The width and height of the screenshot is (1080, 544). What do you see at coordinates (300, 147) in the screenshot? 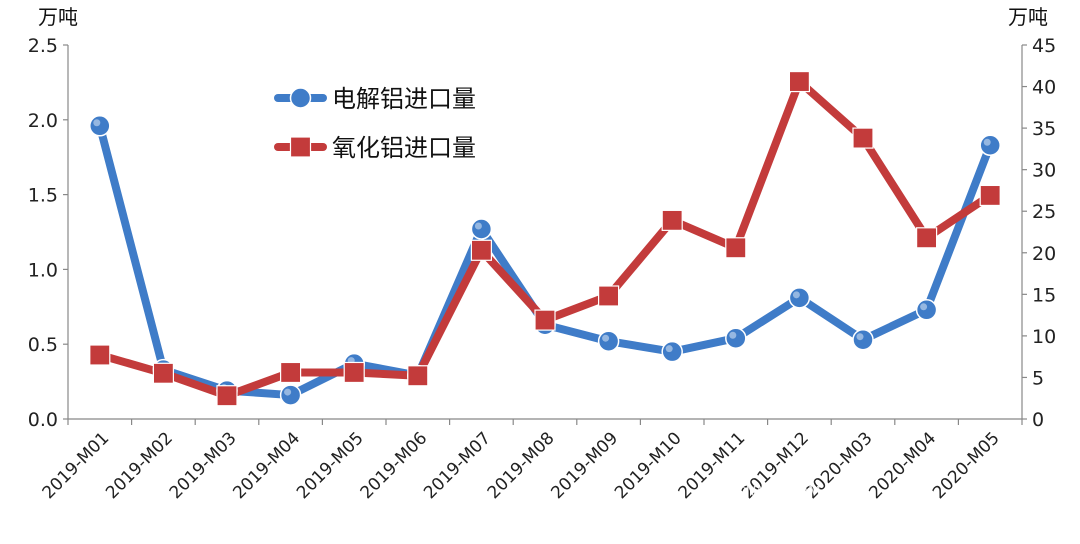
I see `legend-marker-square` at bounding box center [300, 147].